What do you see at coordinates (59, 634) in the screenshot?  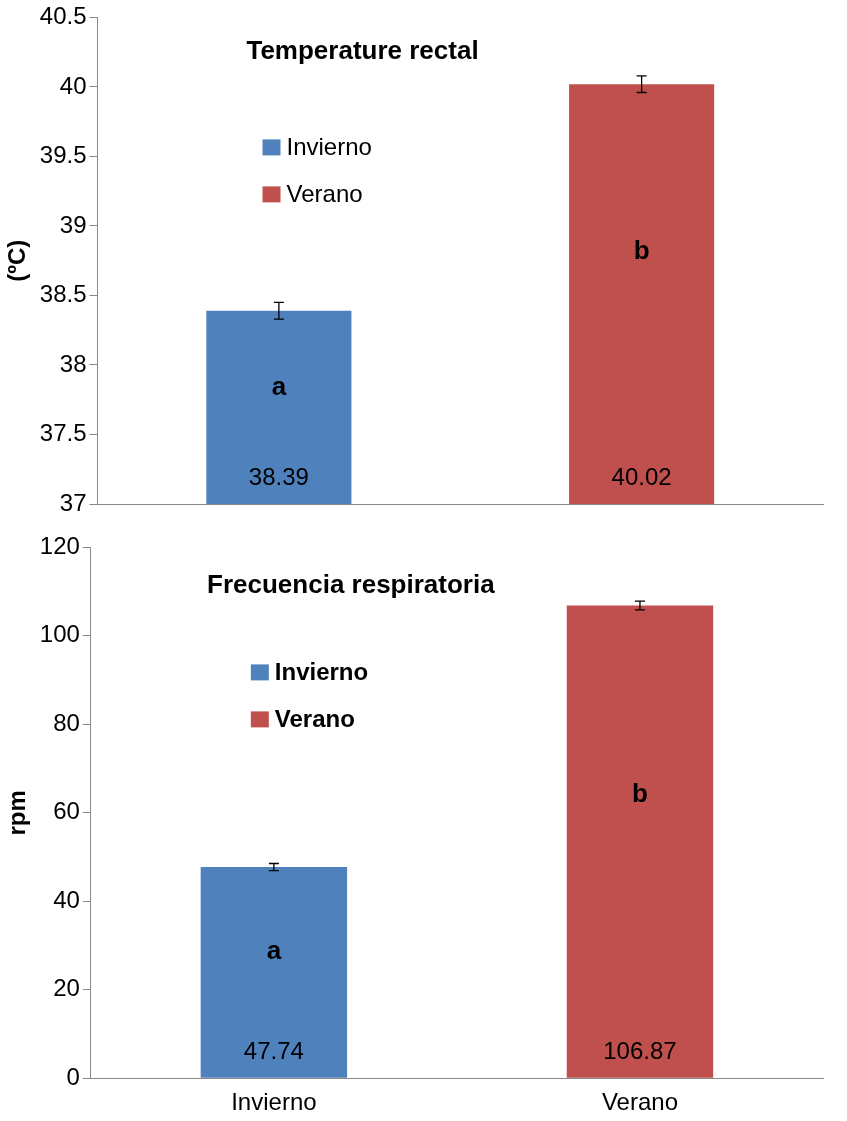 I see `y-tick-label: 100` at bounding box center [59, 634].